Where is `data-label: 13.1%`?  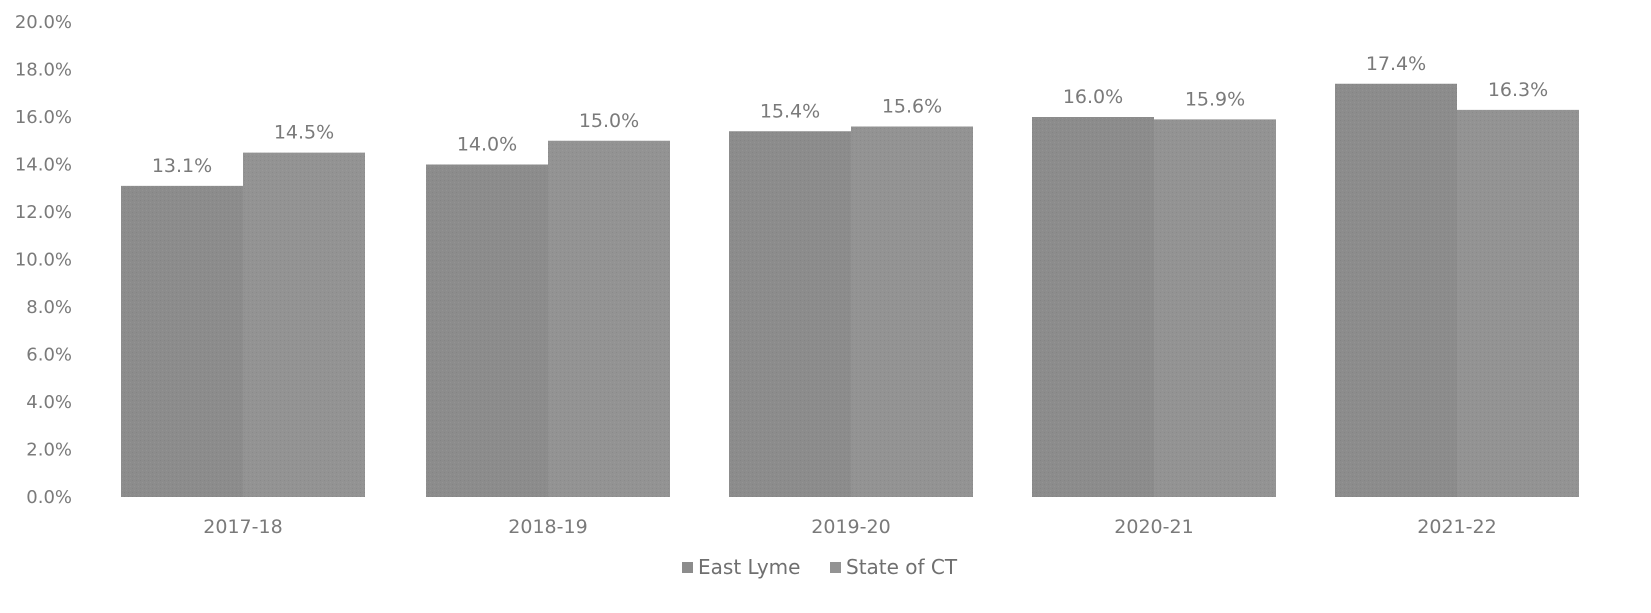 data-label: 13.1% is located at coordinates (182, 166).